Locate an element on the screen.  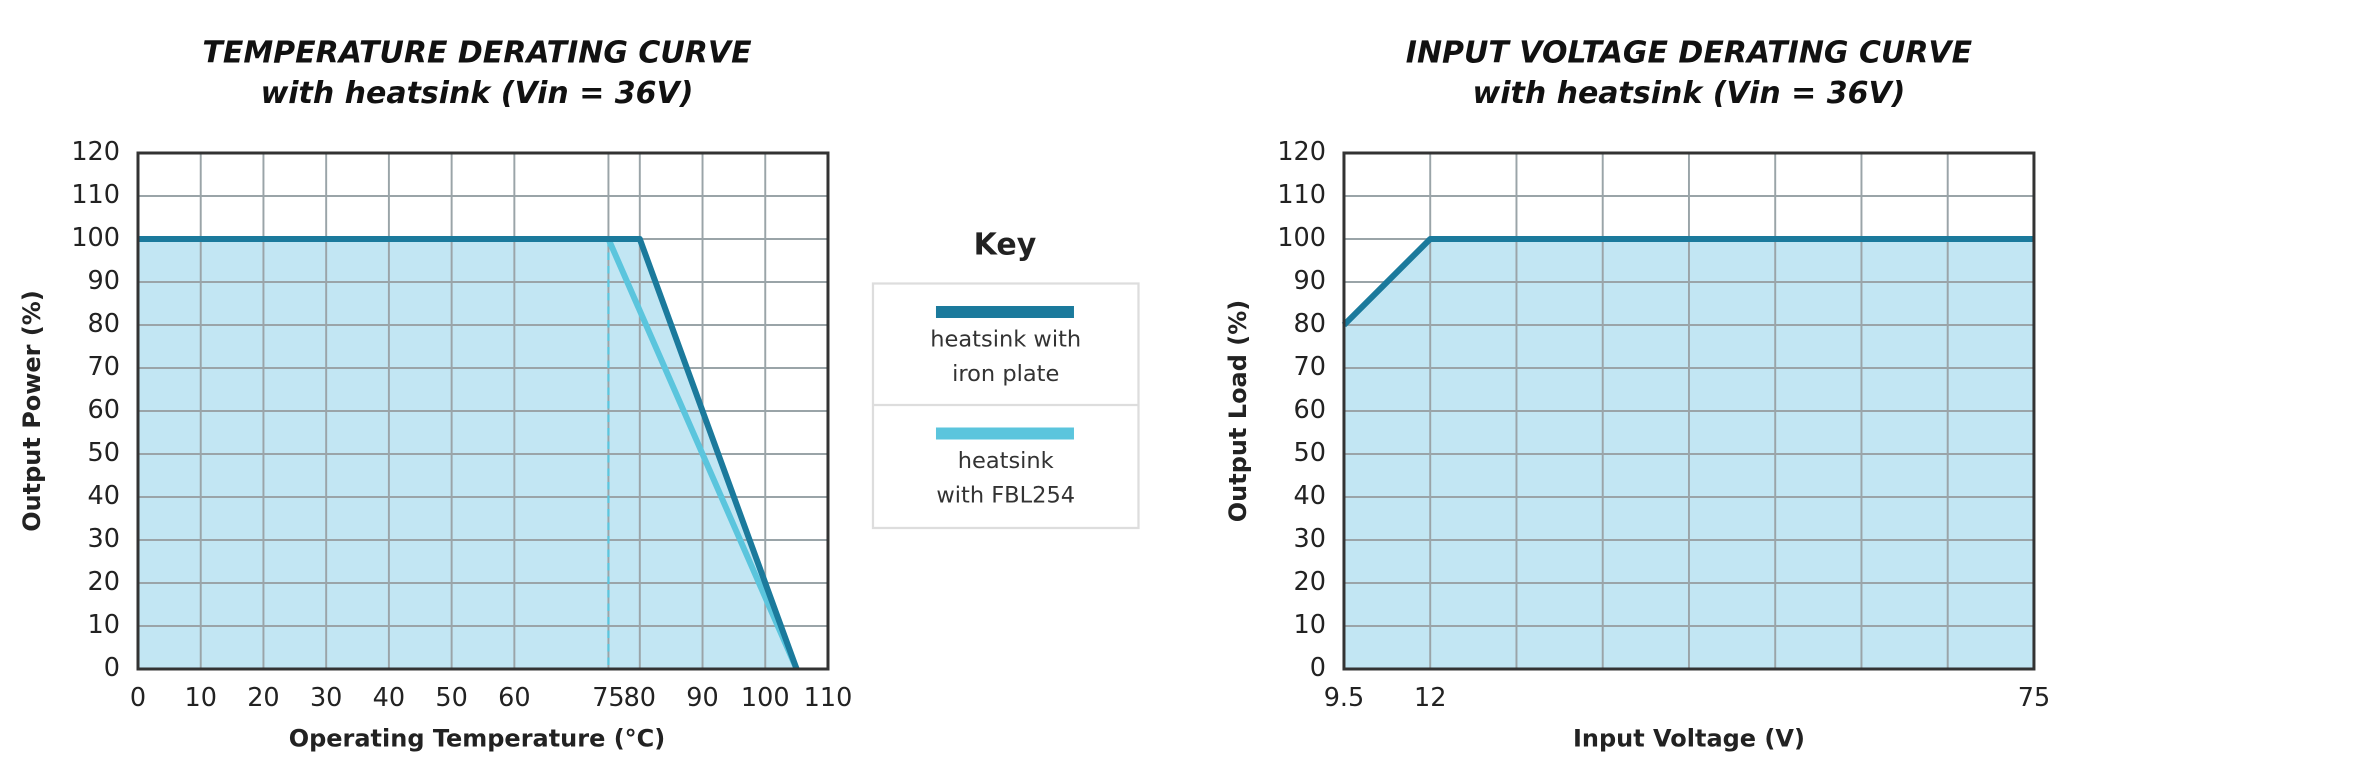
x-tick-label: 80 is located at coordinates (640, 698).